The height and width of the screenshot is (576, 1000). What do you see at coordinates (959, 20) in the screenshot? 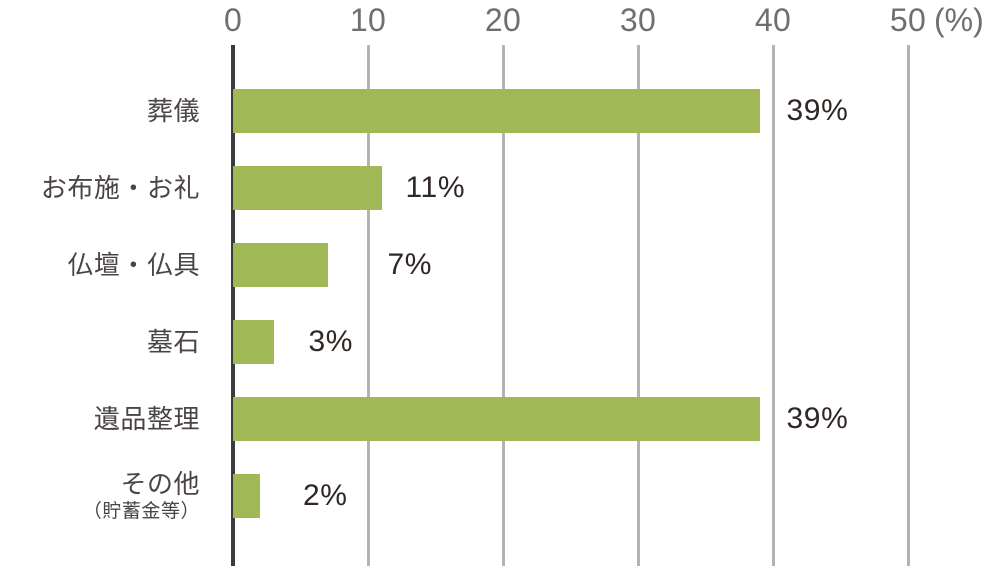
I see `x-axis-unit-label: (%)` at bounding box center [959, 20].